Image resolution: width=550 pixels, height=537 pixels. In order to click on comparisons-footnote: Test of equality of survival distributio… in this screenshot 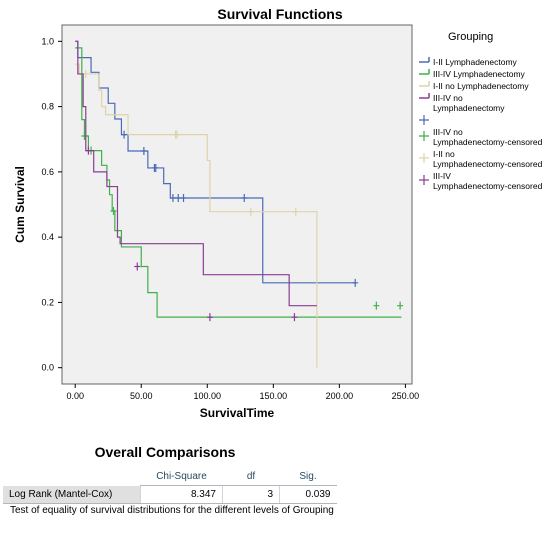, I will do `click(172, 510)`.